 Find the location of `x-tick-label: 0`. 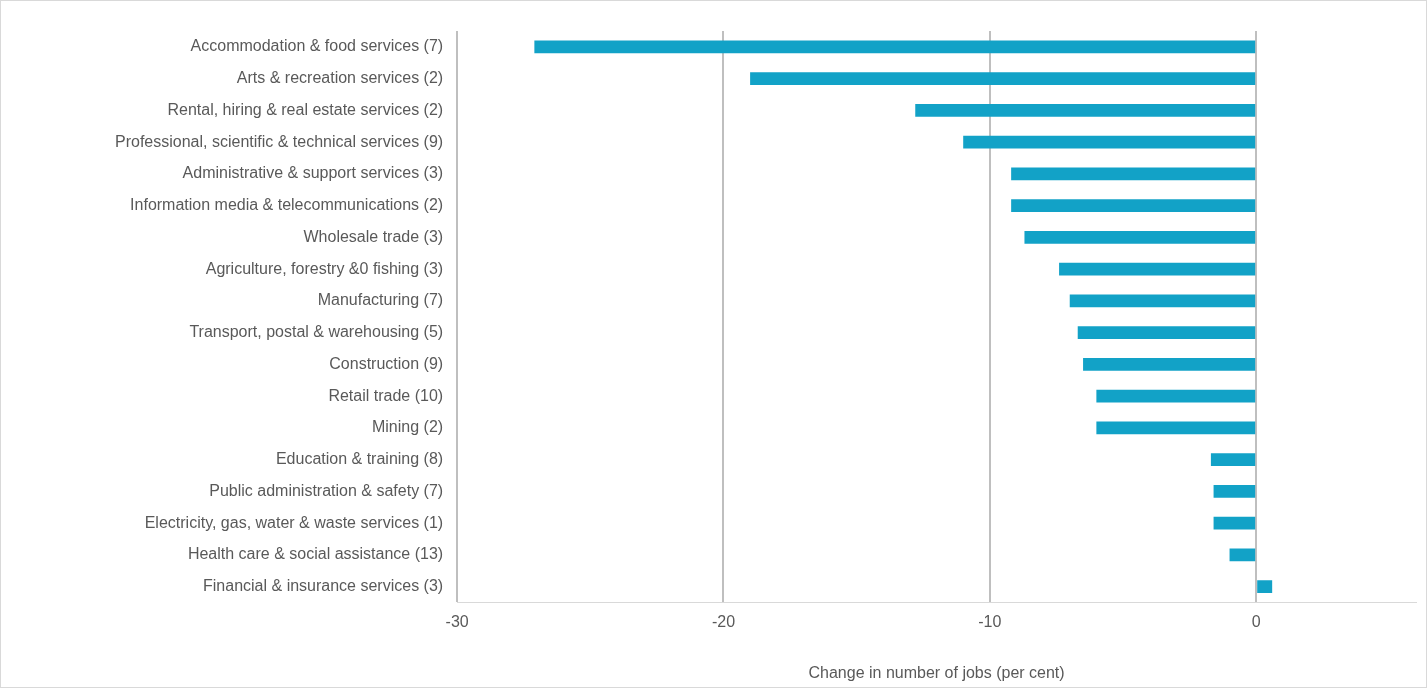

x-tick-label: 0 is located at coordinates (1256, 621).